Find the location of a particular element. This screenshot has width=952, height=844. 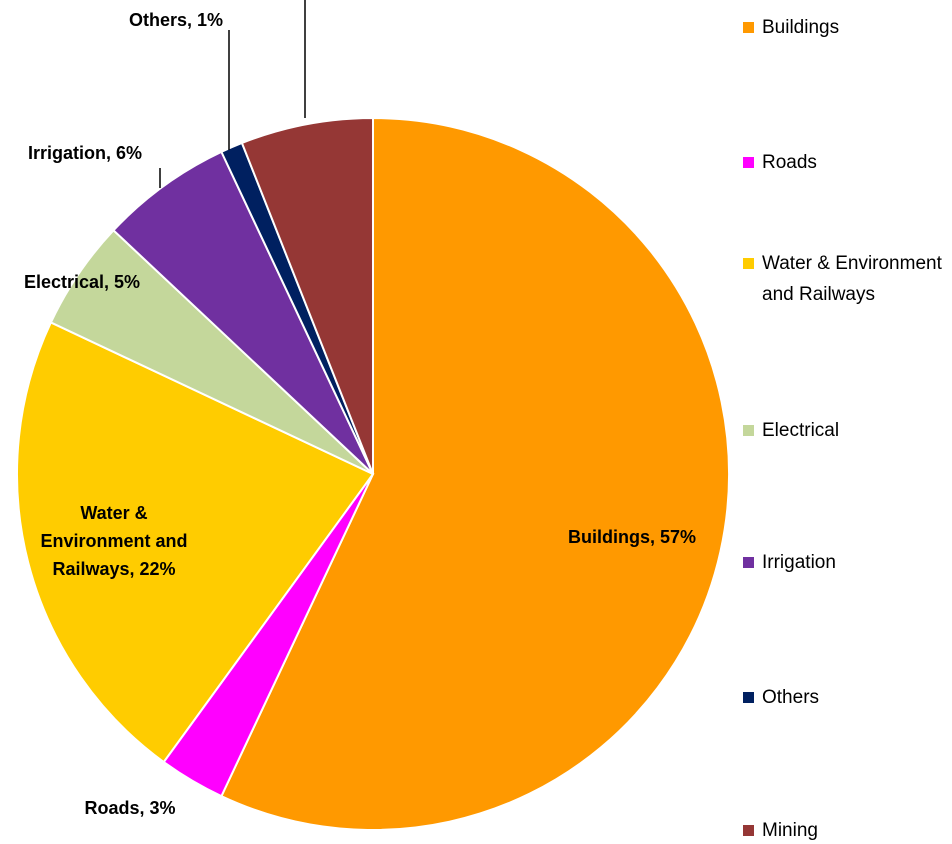

legend-label: Water & Environment and Railways is located at coordinates (852, 279).